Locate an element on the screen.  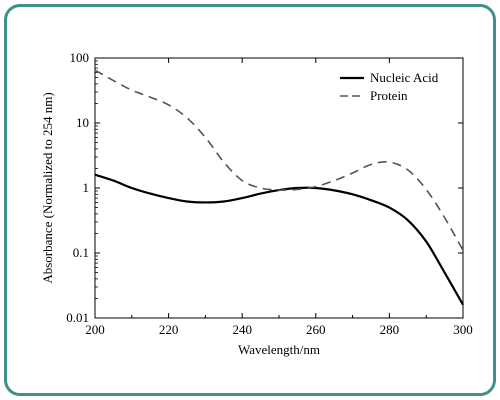
y-tick-label: 0.1 is located at coordinates (81, 252).